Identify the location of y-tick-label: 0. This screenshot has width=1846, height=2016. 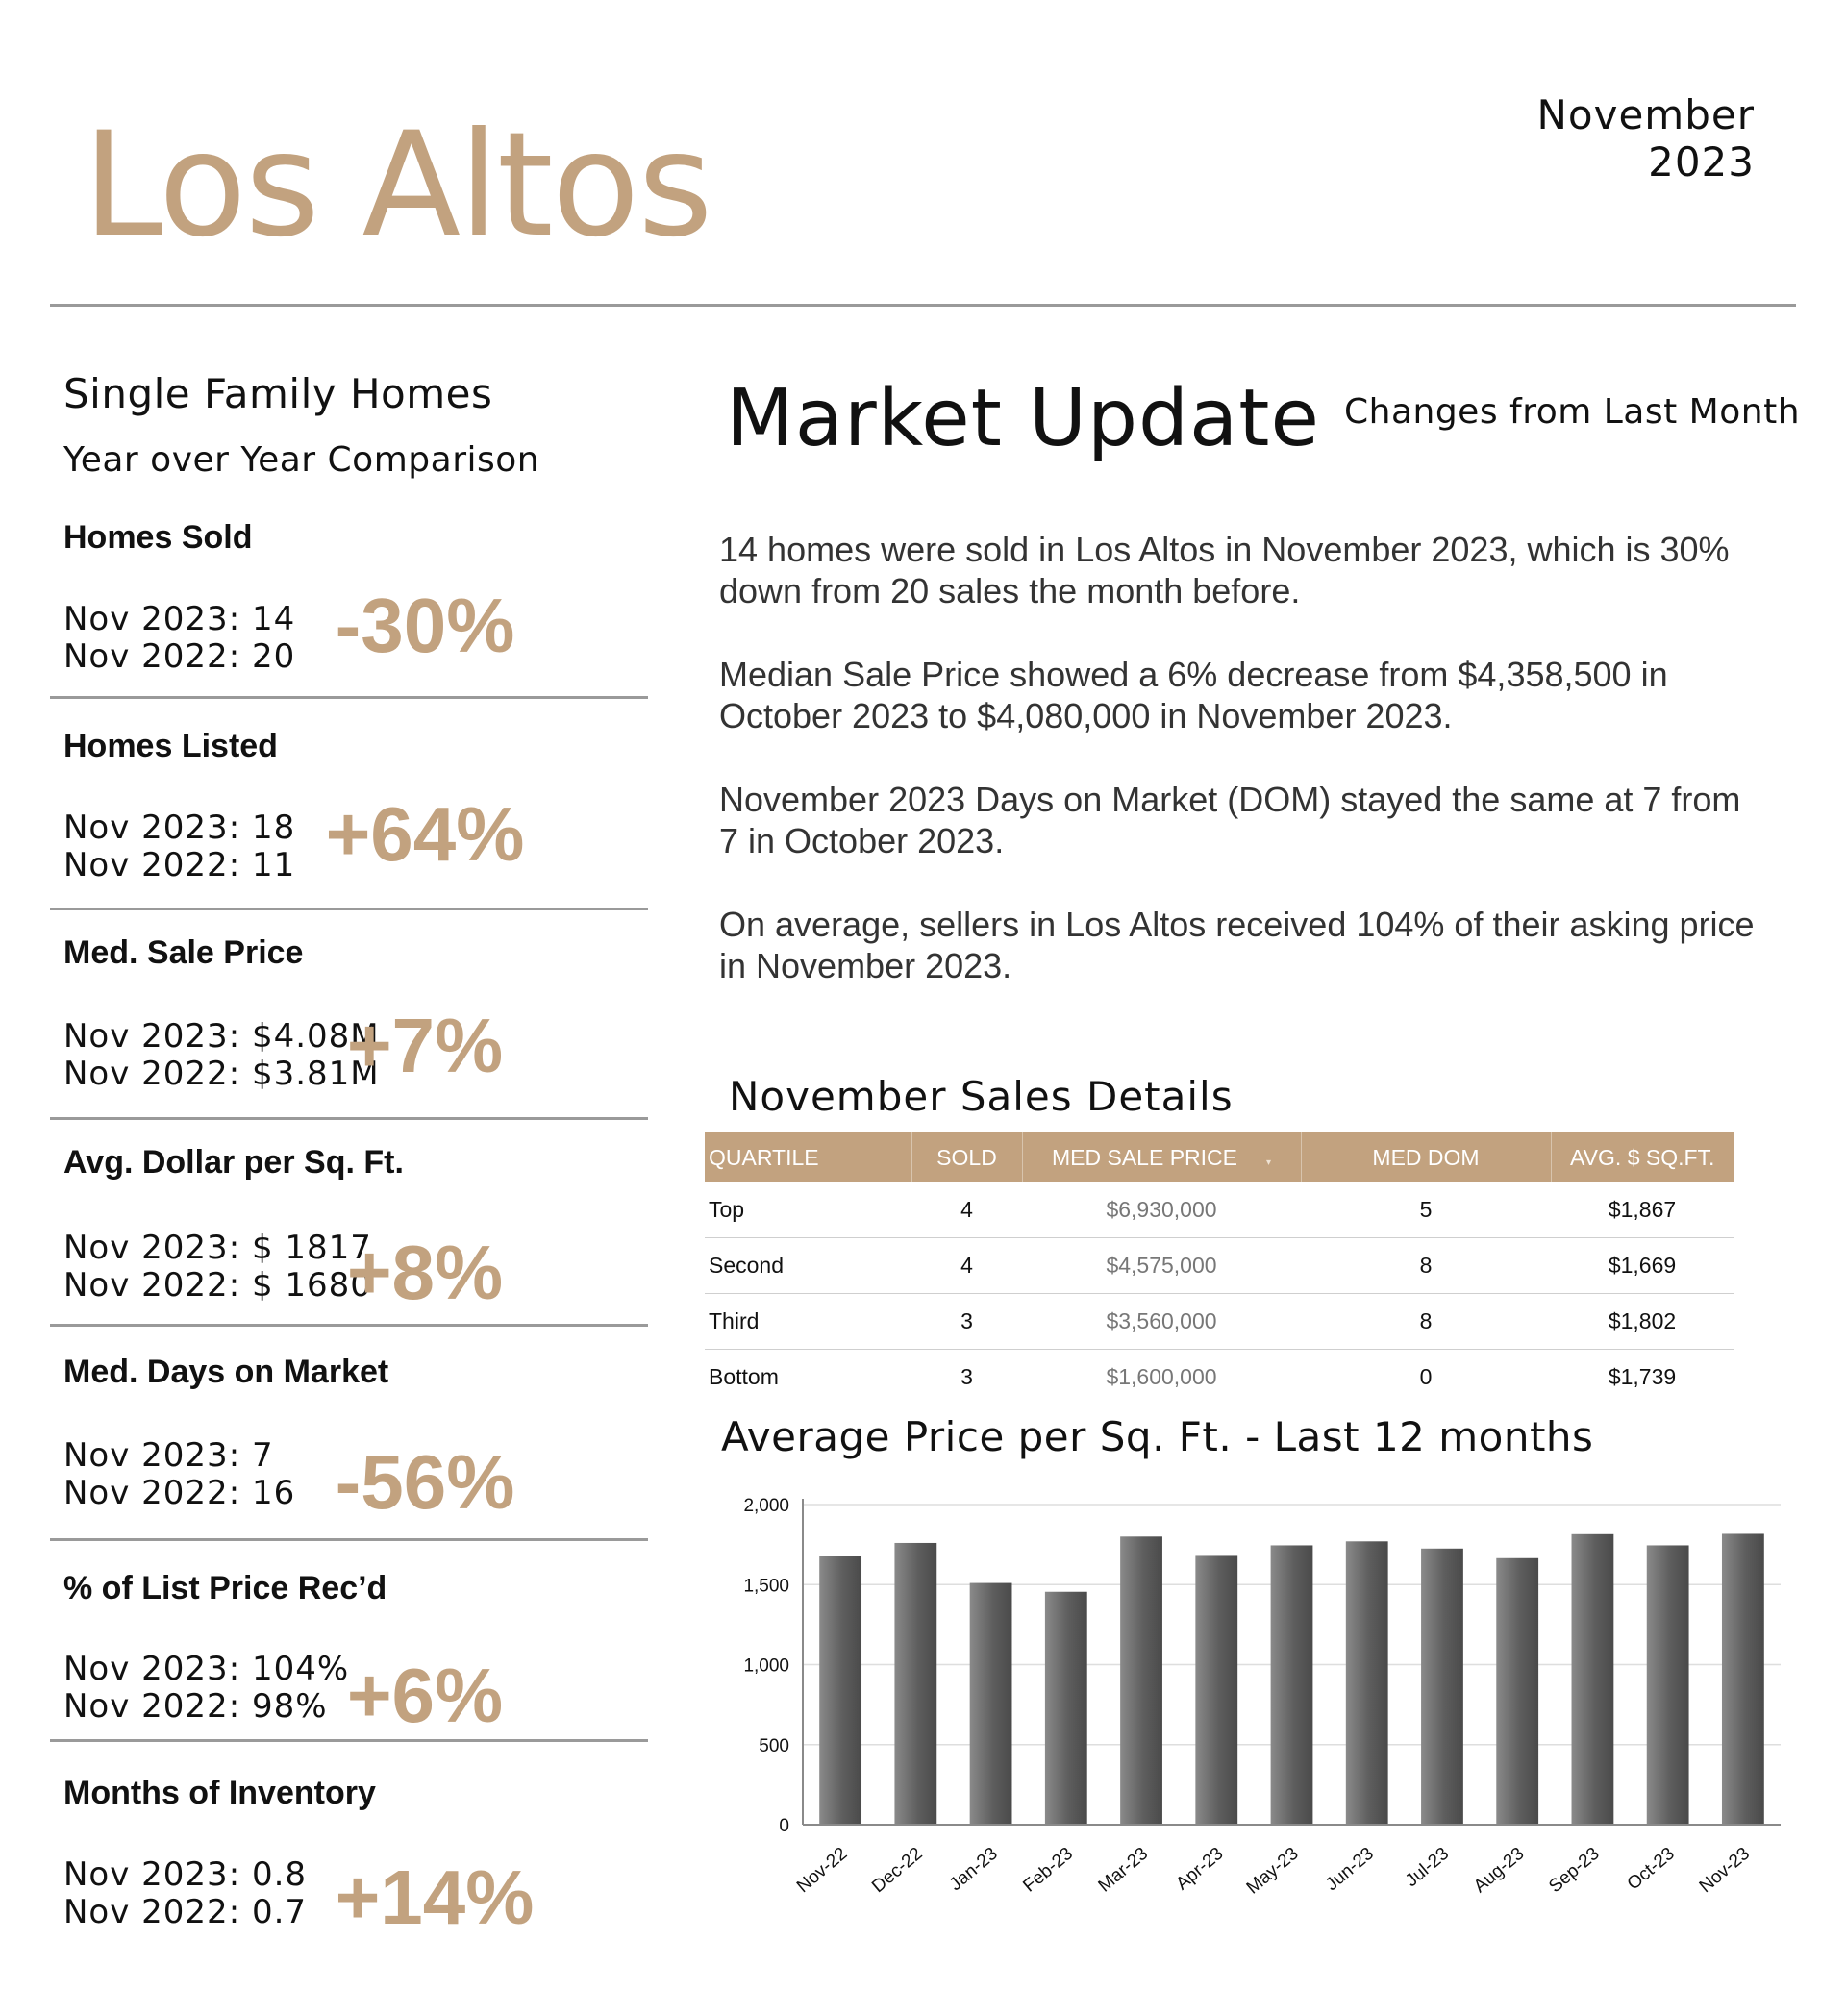
(784, 1826).